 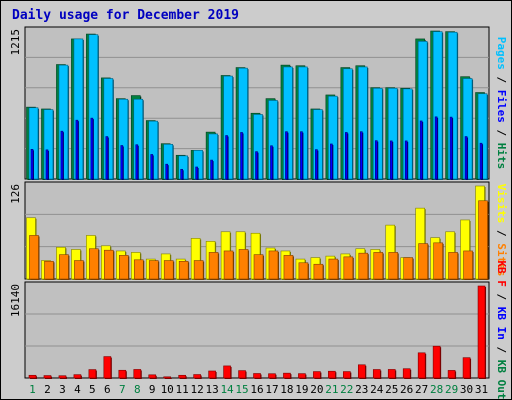 I want to click on day-label: 7, so click(x=122, y=389).